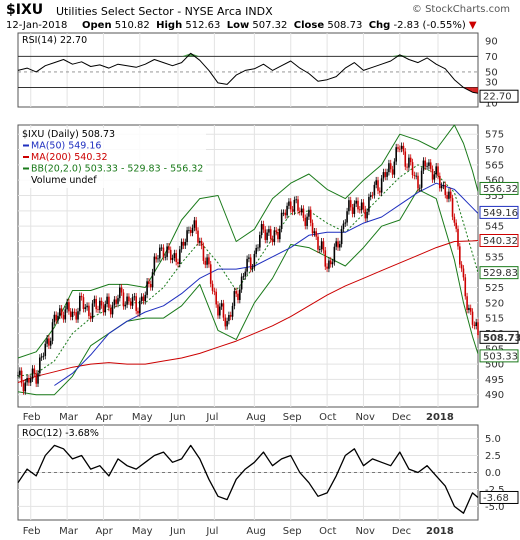  What do you see at coordinates (32, 417) in the screenshot?
I see `price-xtick-0: Feb` at bounding box center [32, 417].